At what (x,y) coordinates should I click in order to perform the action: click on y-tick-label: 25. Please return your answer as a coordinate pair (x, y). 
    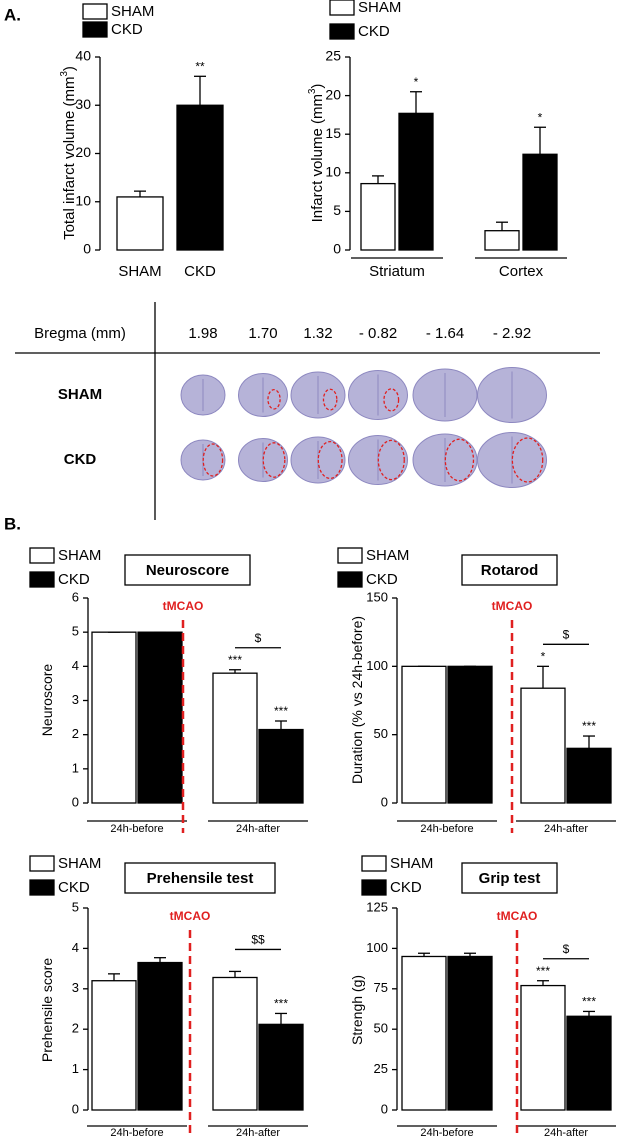
    Looking at the image, I should click on (333, 56).